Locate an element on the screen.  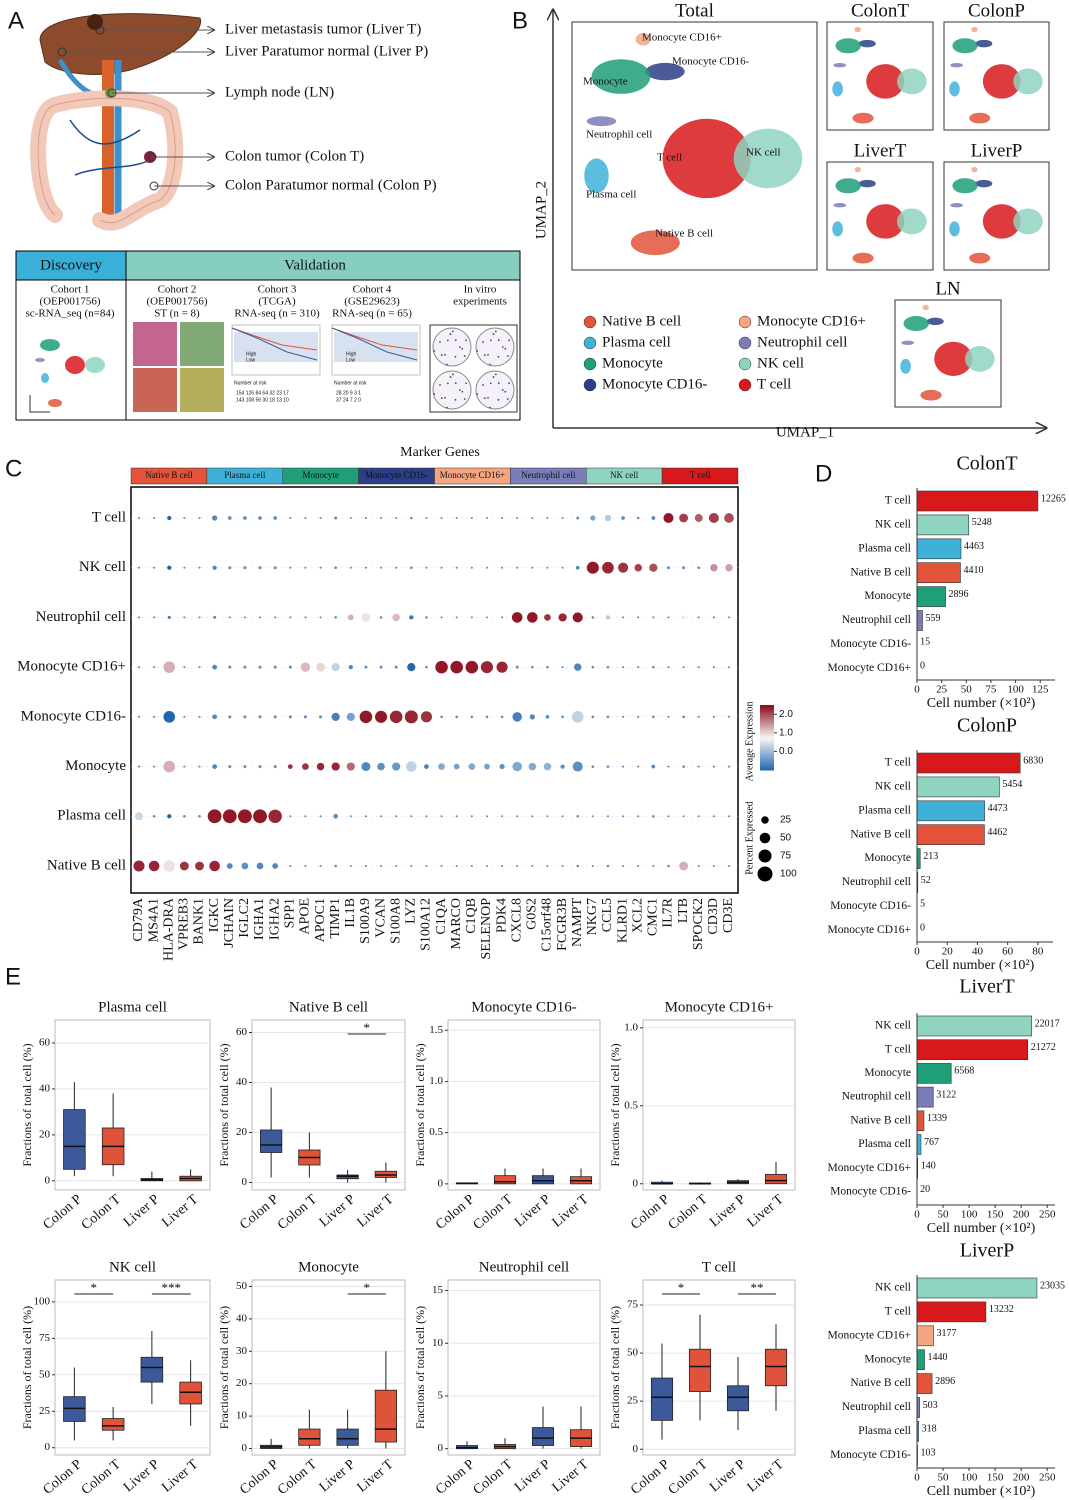
cohort-text: experiments is located at coordinates (480, 302).